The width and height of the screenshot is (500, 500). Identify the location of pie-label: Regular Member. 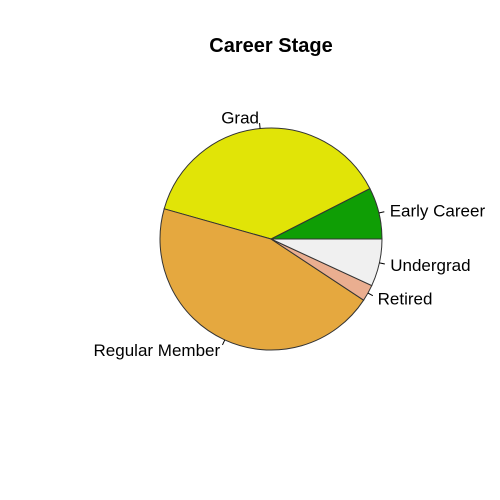
(157, 350).